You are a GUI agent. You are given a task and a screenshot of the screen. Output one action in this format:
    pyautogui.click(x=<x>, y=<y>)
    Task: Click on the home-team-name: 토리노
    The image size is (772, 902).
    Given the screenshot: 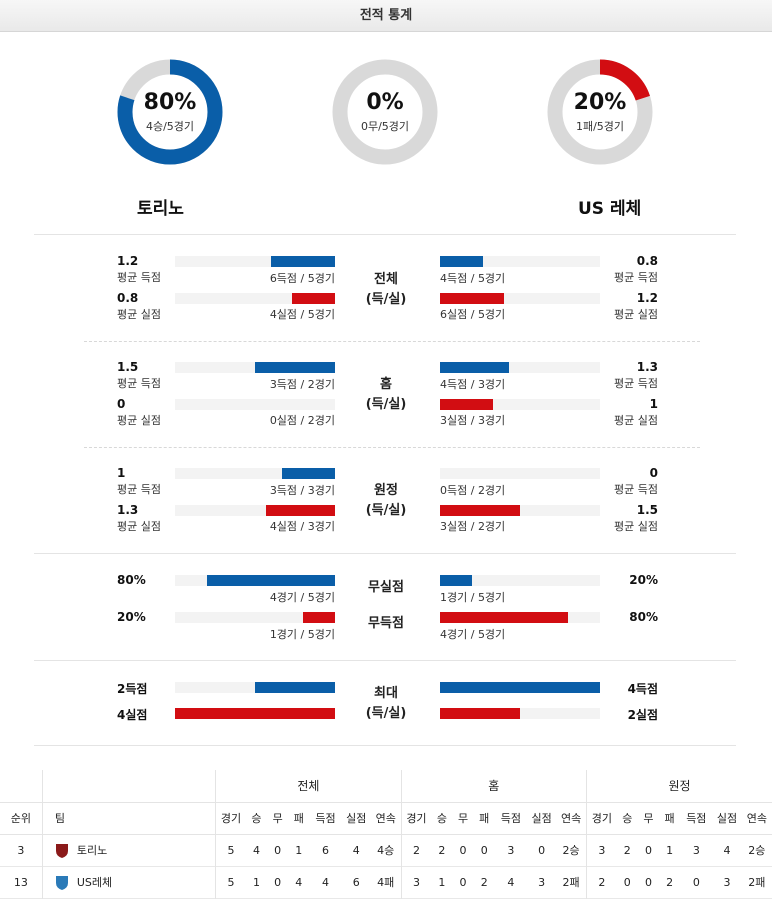 What is the action you would take?
    pyautogui.click(x=160, y=209)
    